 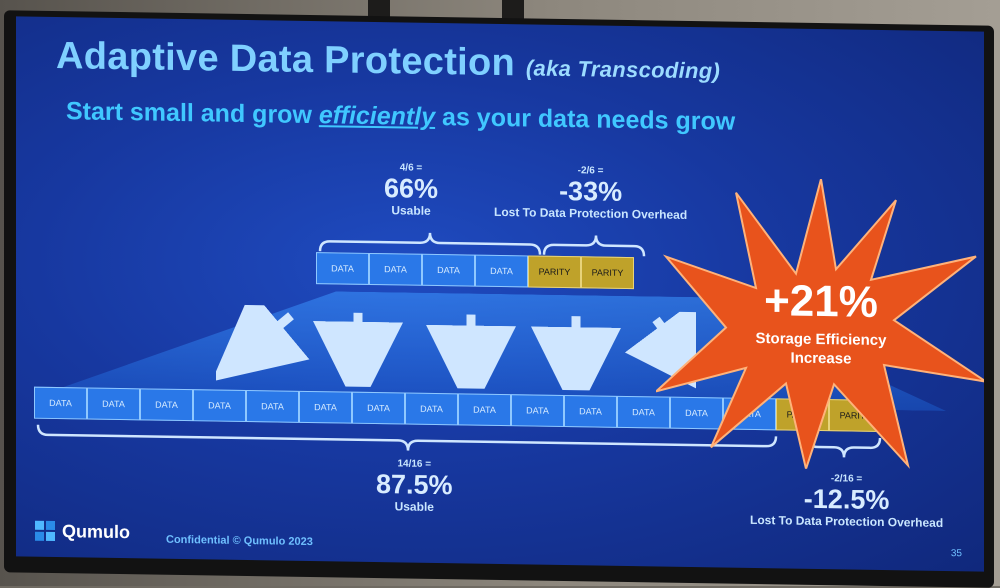 What do you see at coordinates (821, 301) in the screenshot?
I see `callout-value: +21%` at bounding box center [821, 301].